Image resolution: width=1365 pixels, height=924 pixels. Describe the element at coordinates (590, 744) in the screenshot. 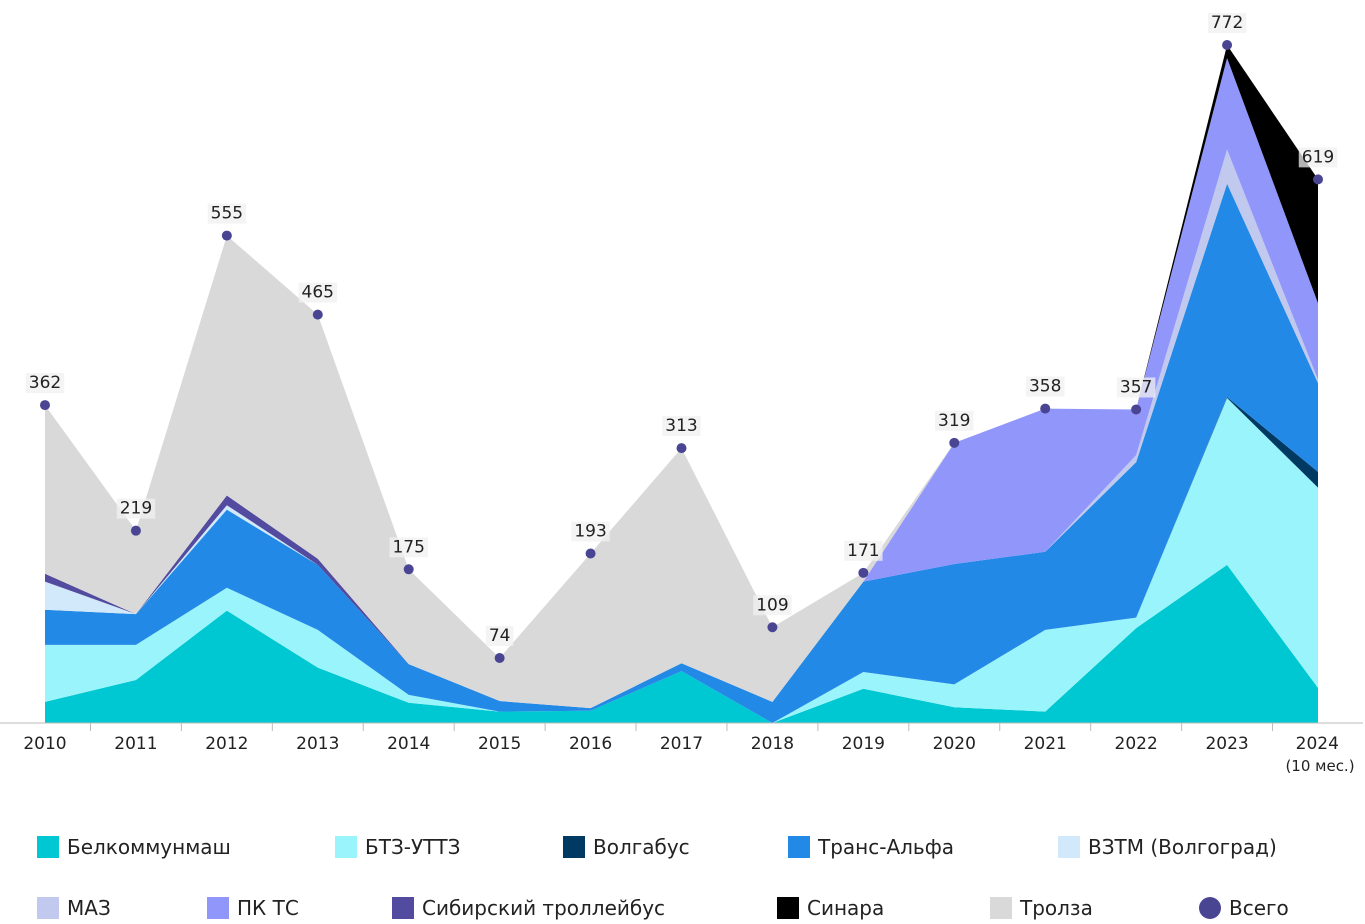

I see `x-tick-label: 2016` at that location.